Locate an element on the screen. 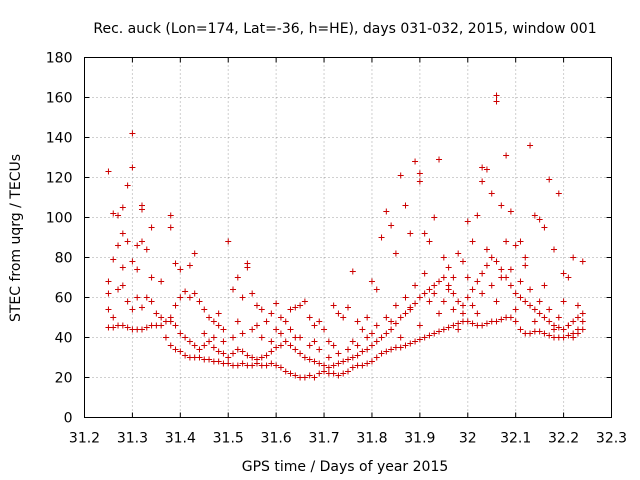 The image size is (640, 480). x-tick-label: 31.3 is located at coordinates (132, 439).